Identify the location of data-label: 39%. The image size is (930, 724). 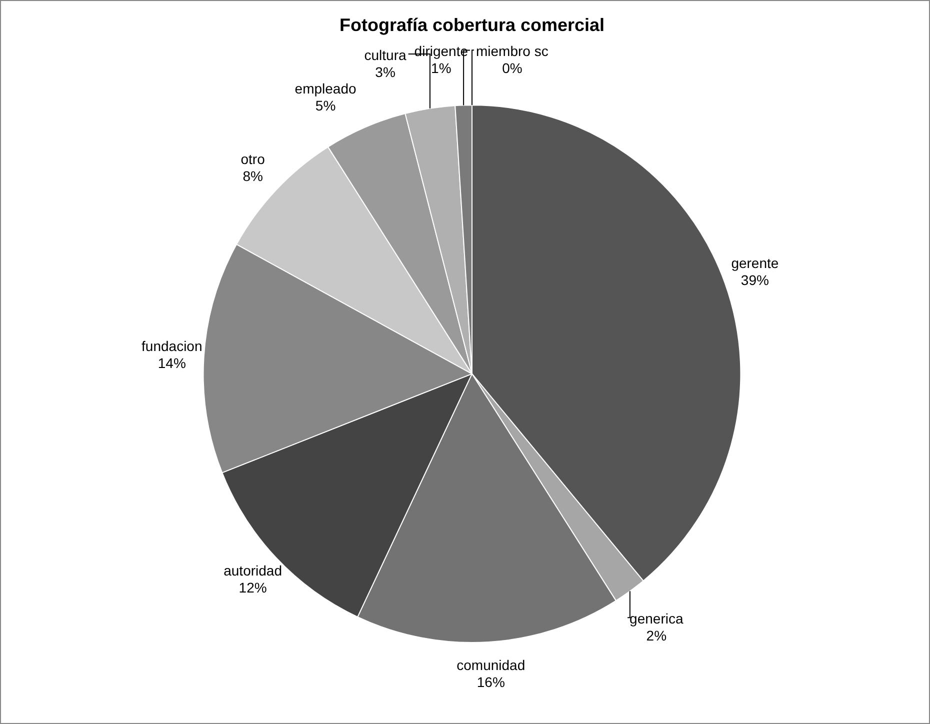
(754, 280).